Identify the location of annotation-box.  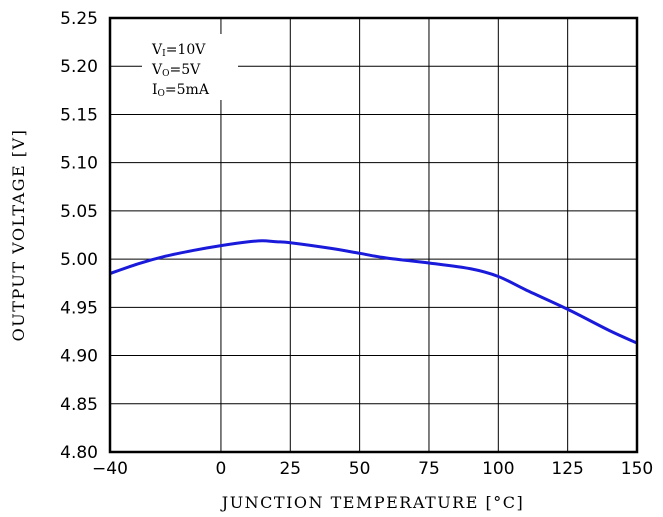
(190, 67).